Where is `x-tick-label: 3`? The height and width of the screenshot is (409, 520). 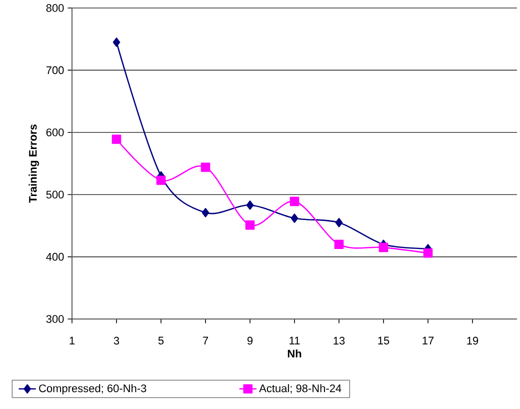
x-tick-label: 3 is located at coordinates (117, 340).